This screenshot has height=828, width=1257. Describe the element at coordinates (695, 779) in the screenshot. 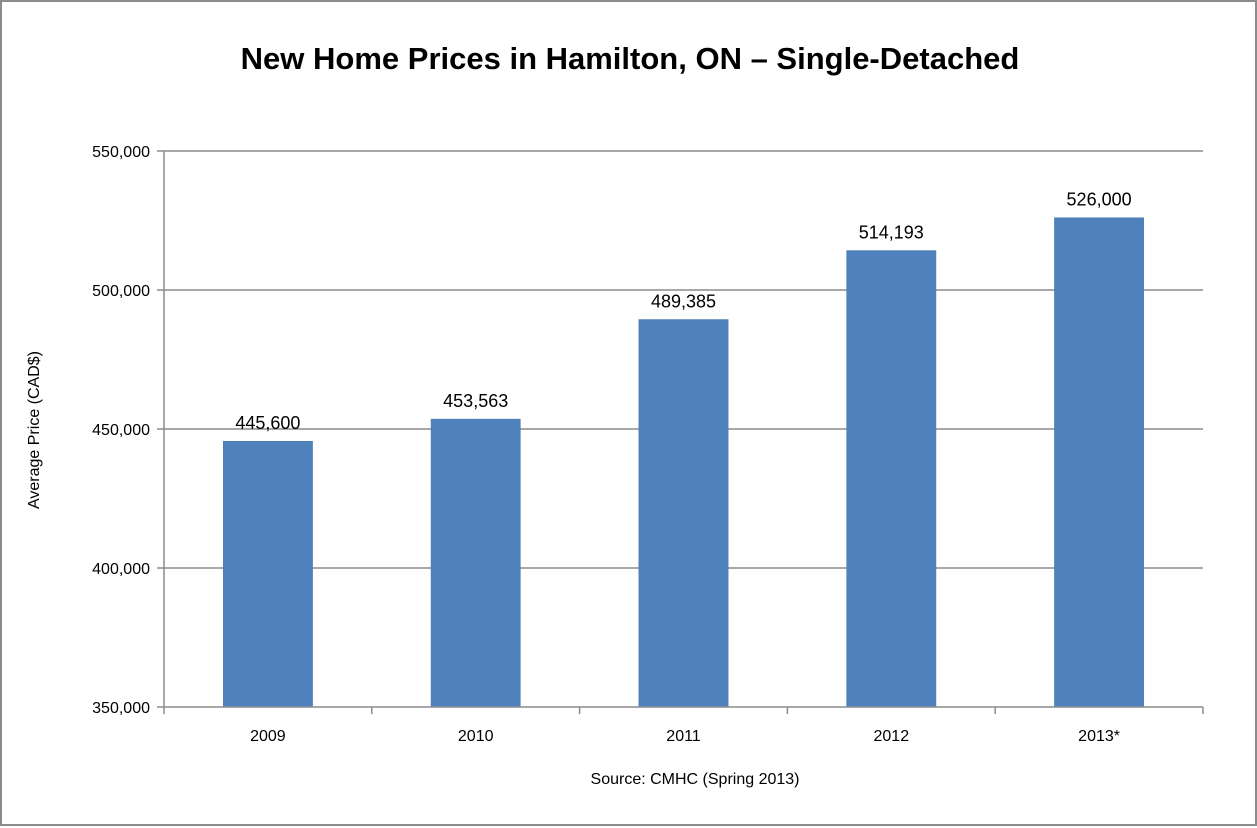

I see `x-axis-title: Source: CMHC (Spring 2013)` at that location.